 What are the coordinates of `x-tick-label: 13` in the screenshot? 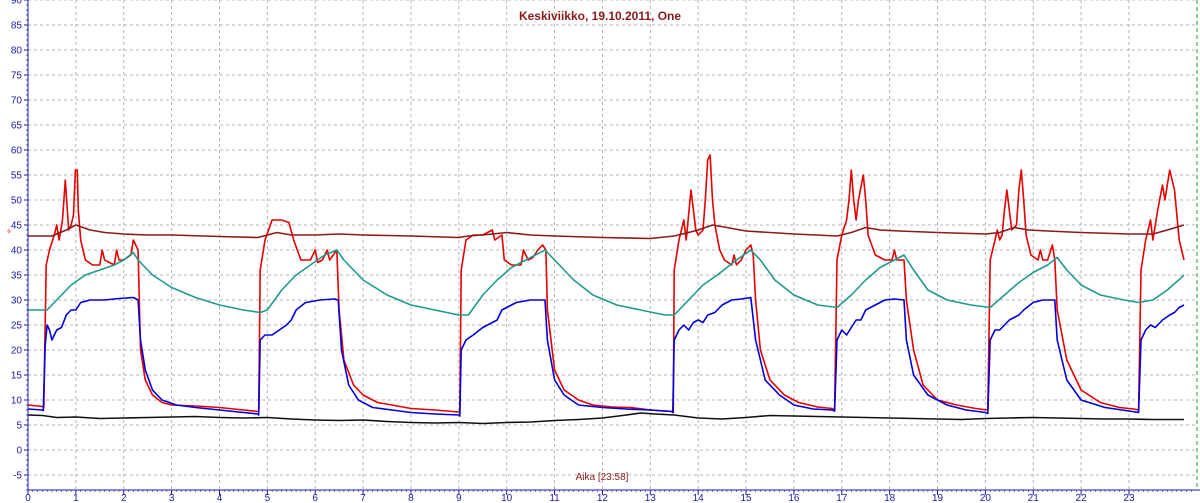 It's located at (651, 498).